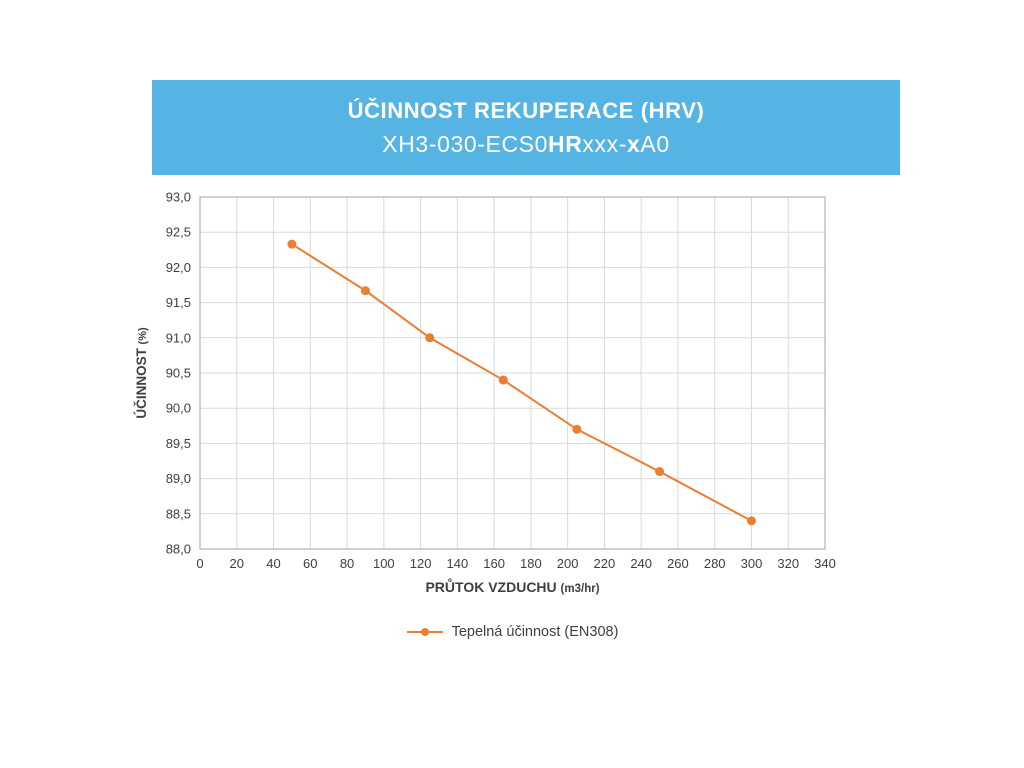 This screenshot has width=1024, height=768. Describe the element at coordinates (310, 563) in the screenshot. I see `x-tick-label: 60` at that location.